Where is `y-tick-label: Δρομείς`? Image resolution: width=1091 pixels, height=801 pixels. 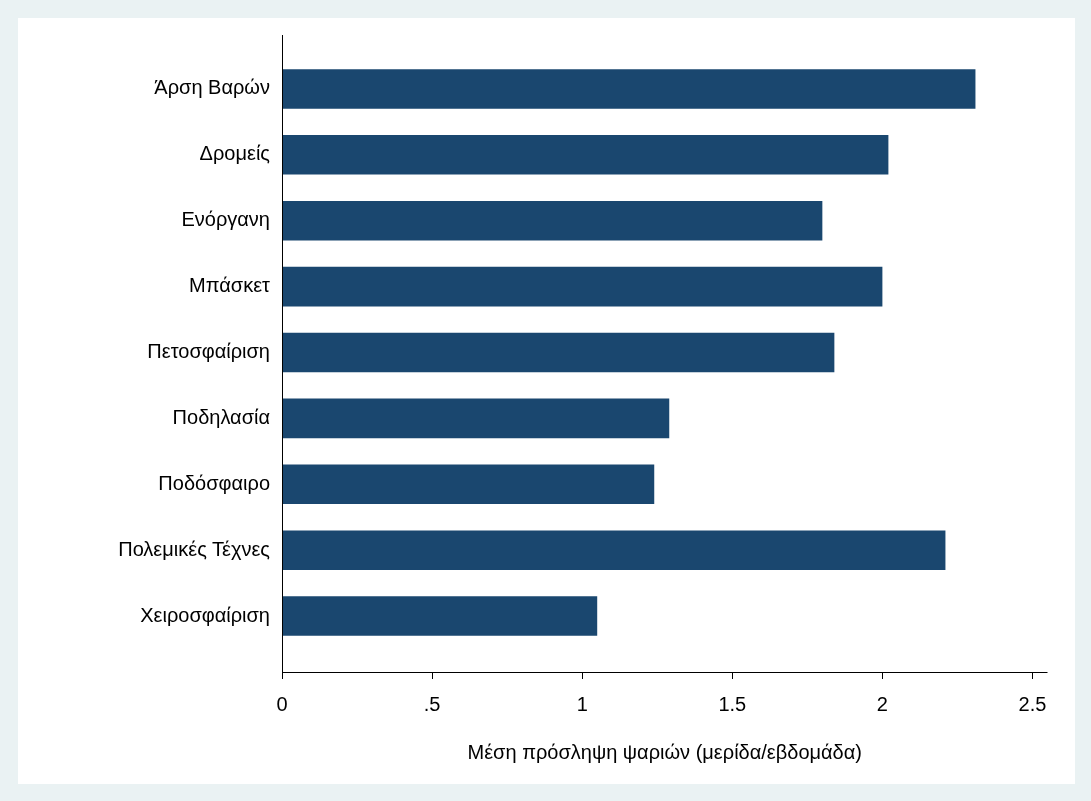 y-tick-label: Δρομείς is located at coordinates (235, 153).